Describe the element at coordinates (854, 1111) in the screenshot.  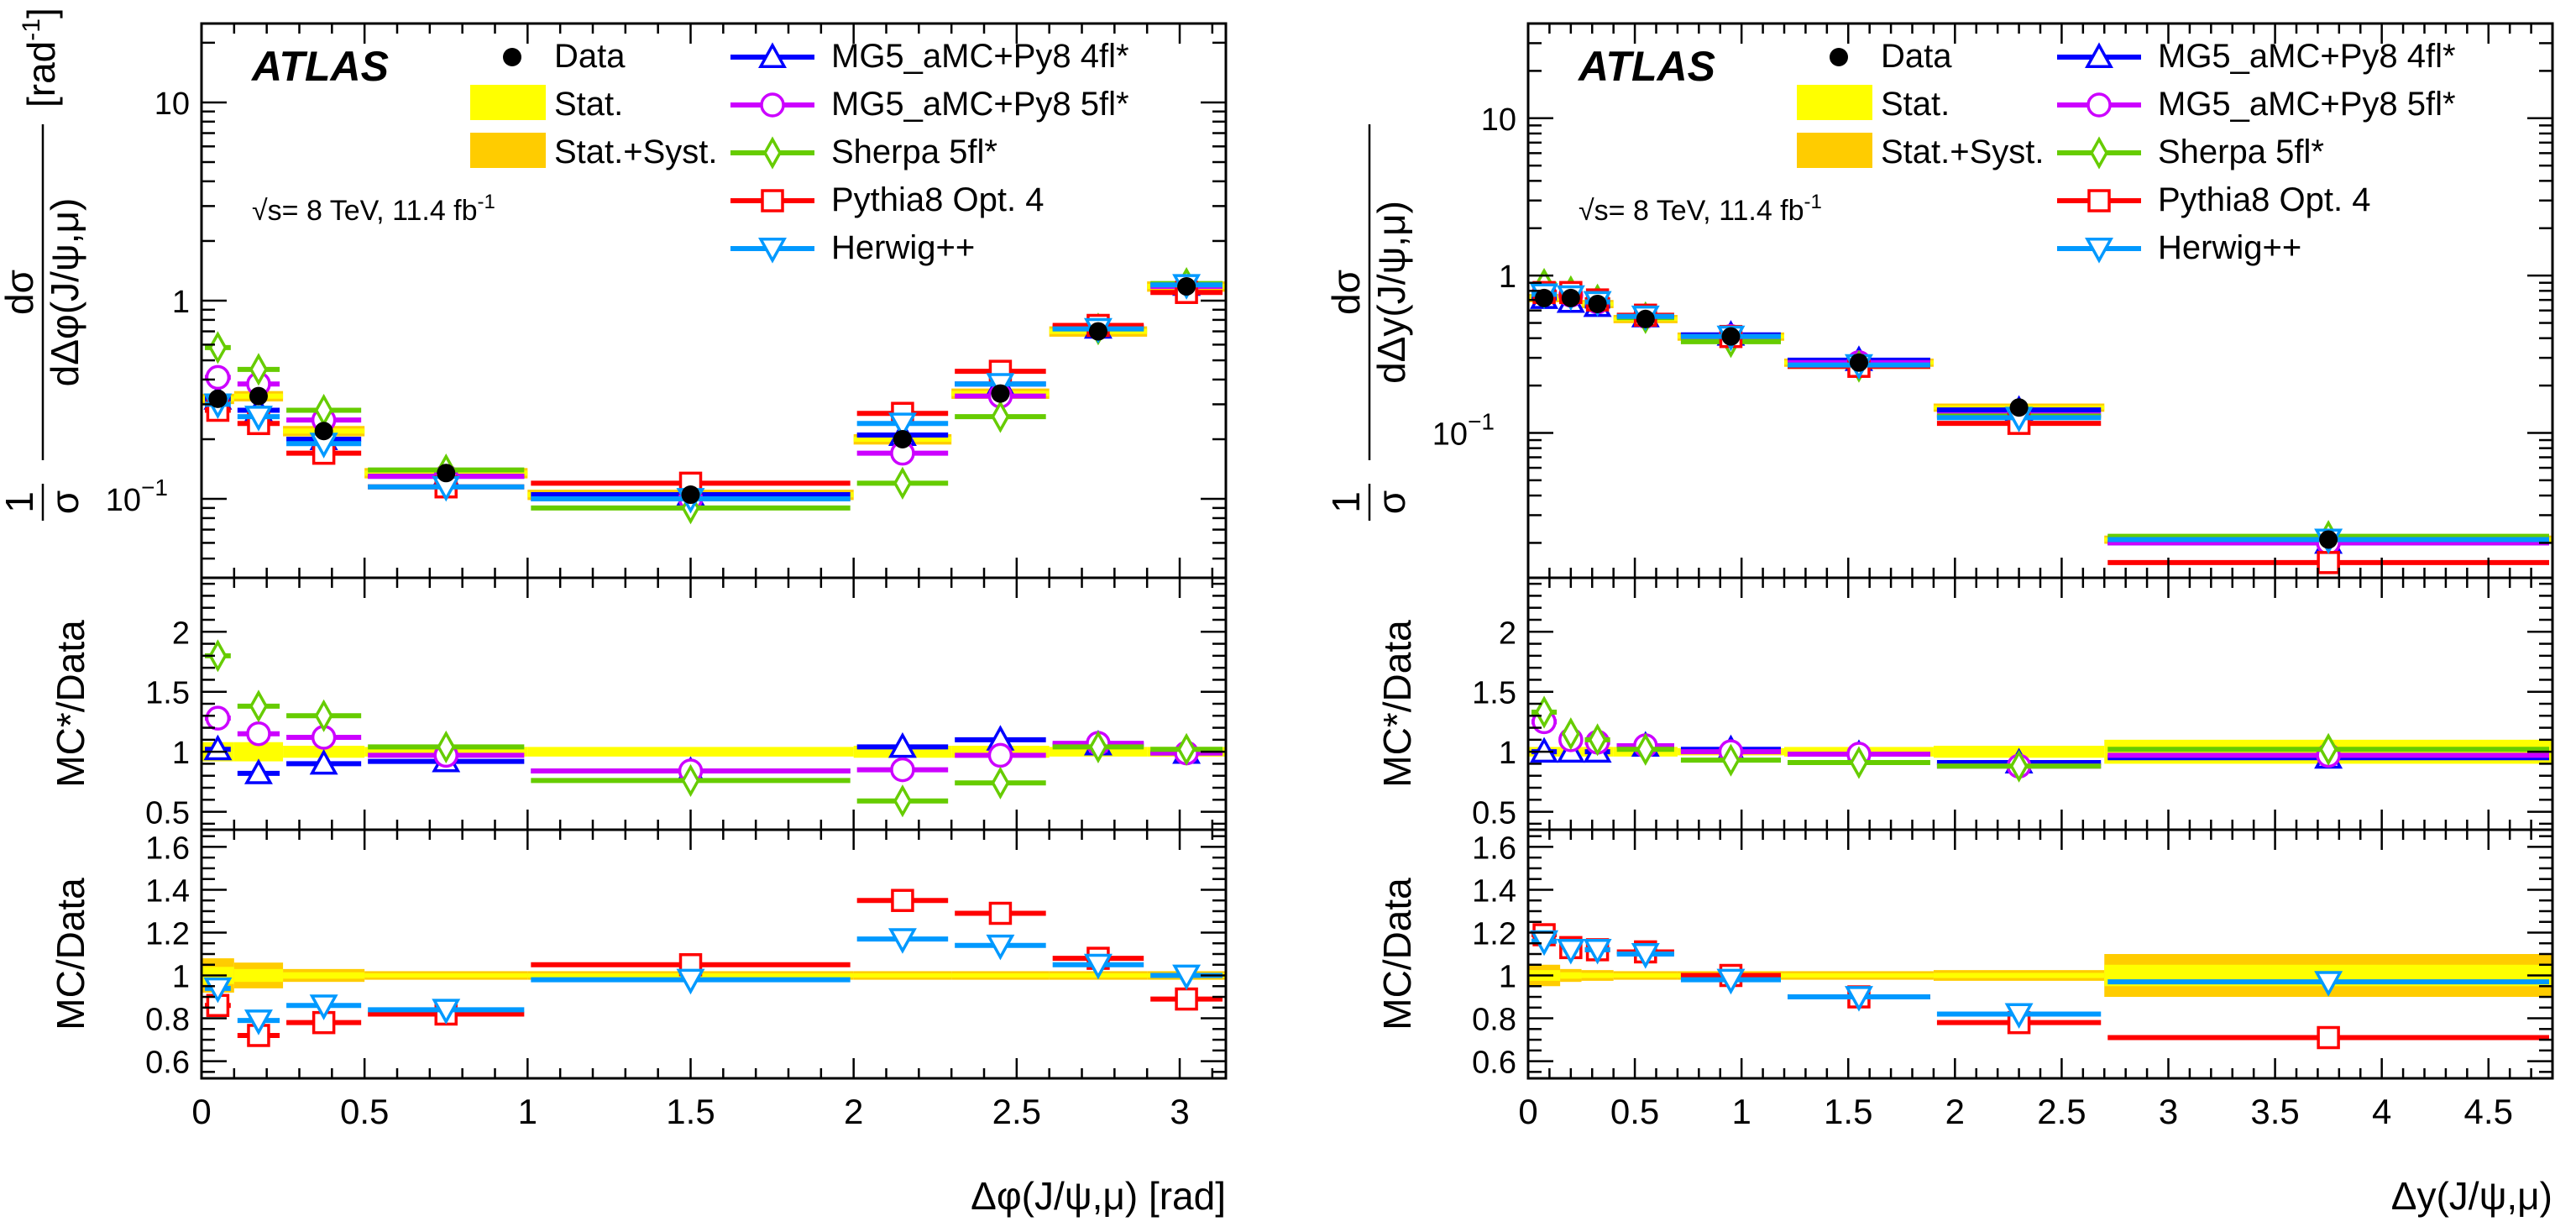
I see `x-tick-label: 2` at that location.